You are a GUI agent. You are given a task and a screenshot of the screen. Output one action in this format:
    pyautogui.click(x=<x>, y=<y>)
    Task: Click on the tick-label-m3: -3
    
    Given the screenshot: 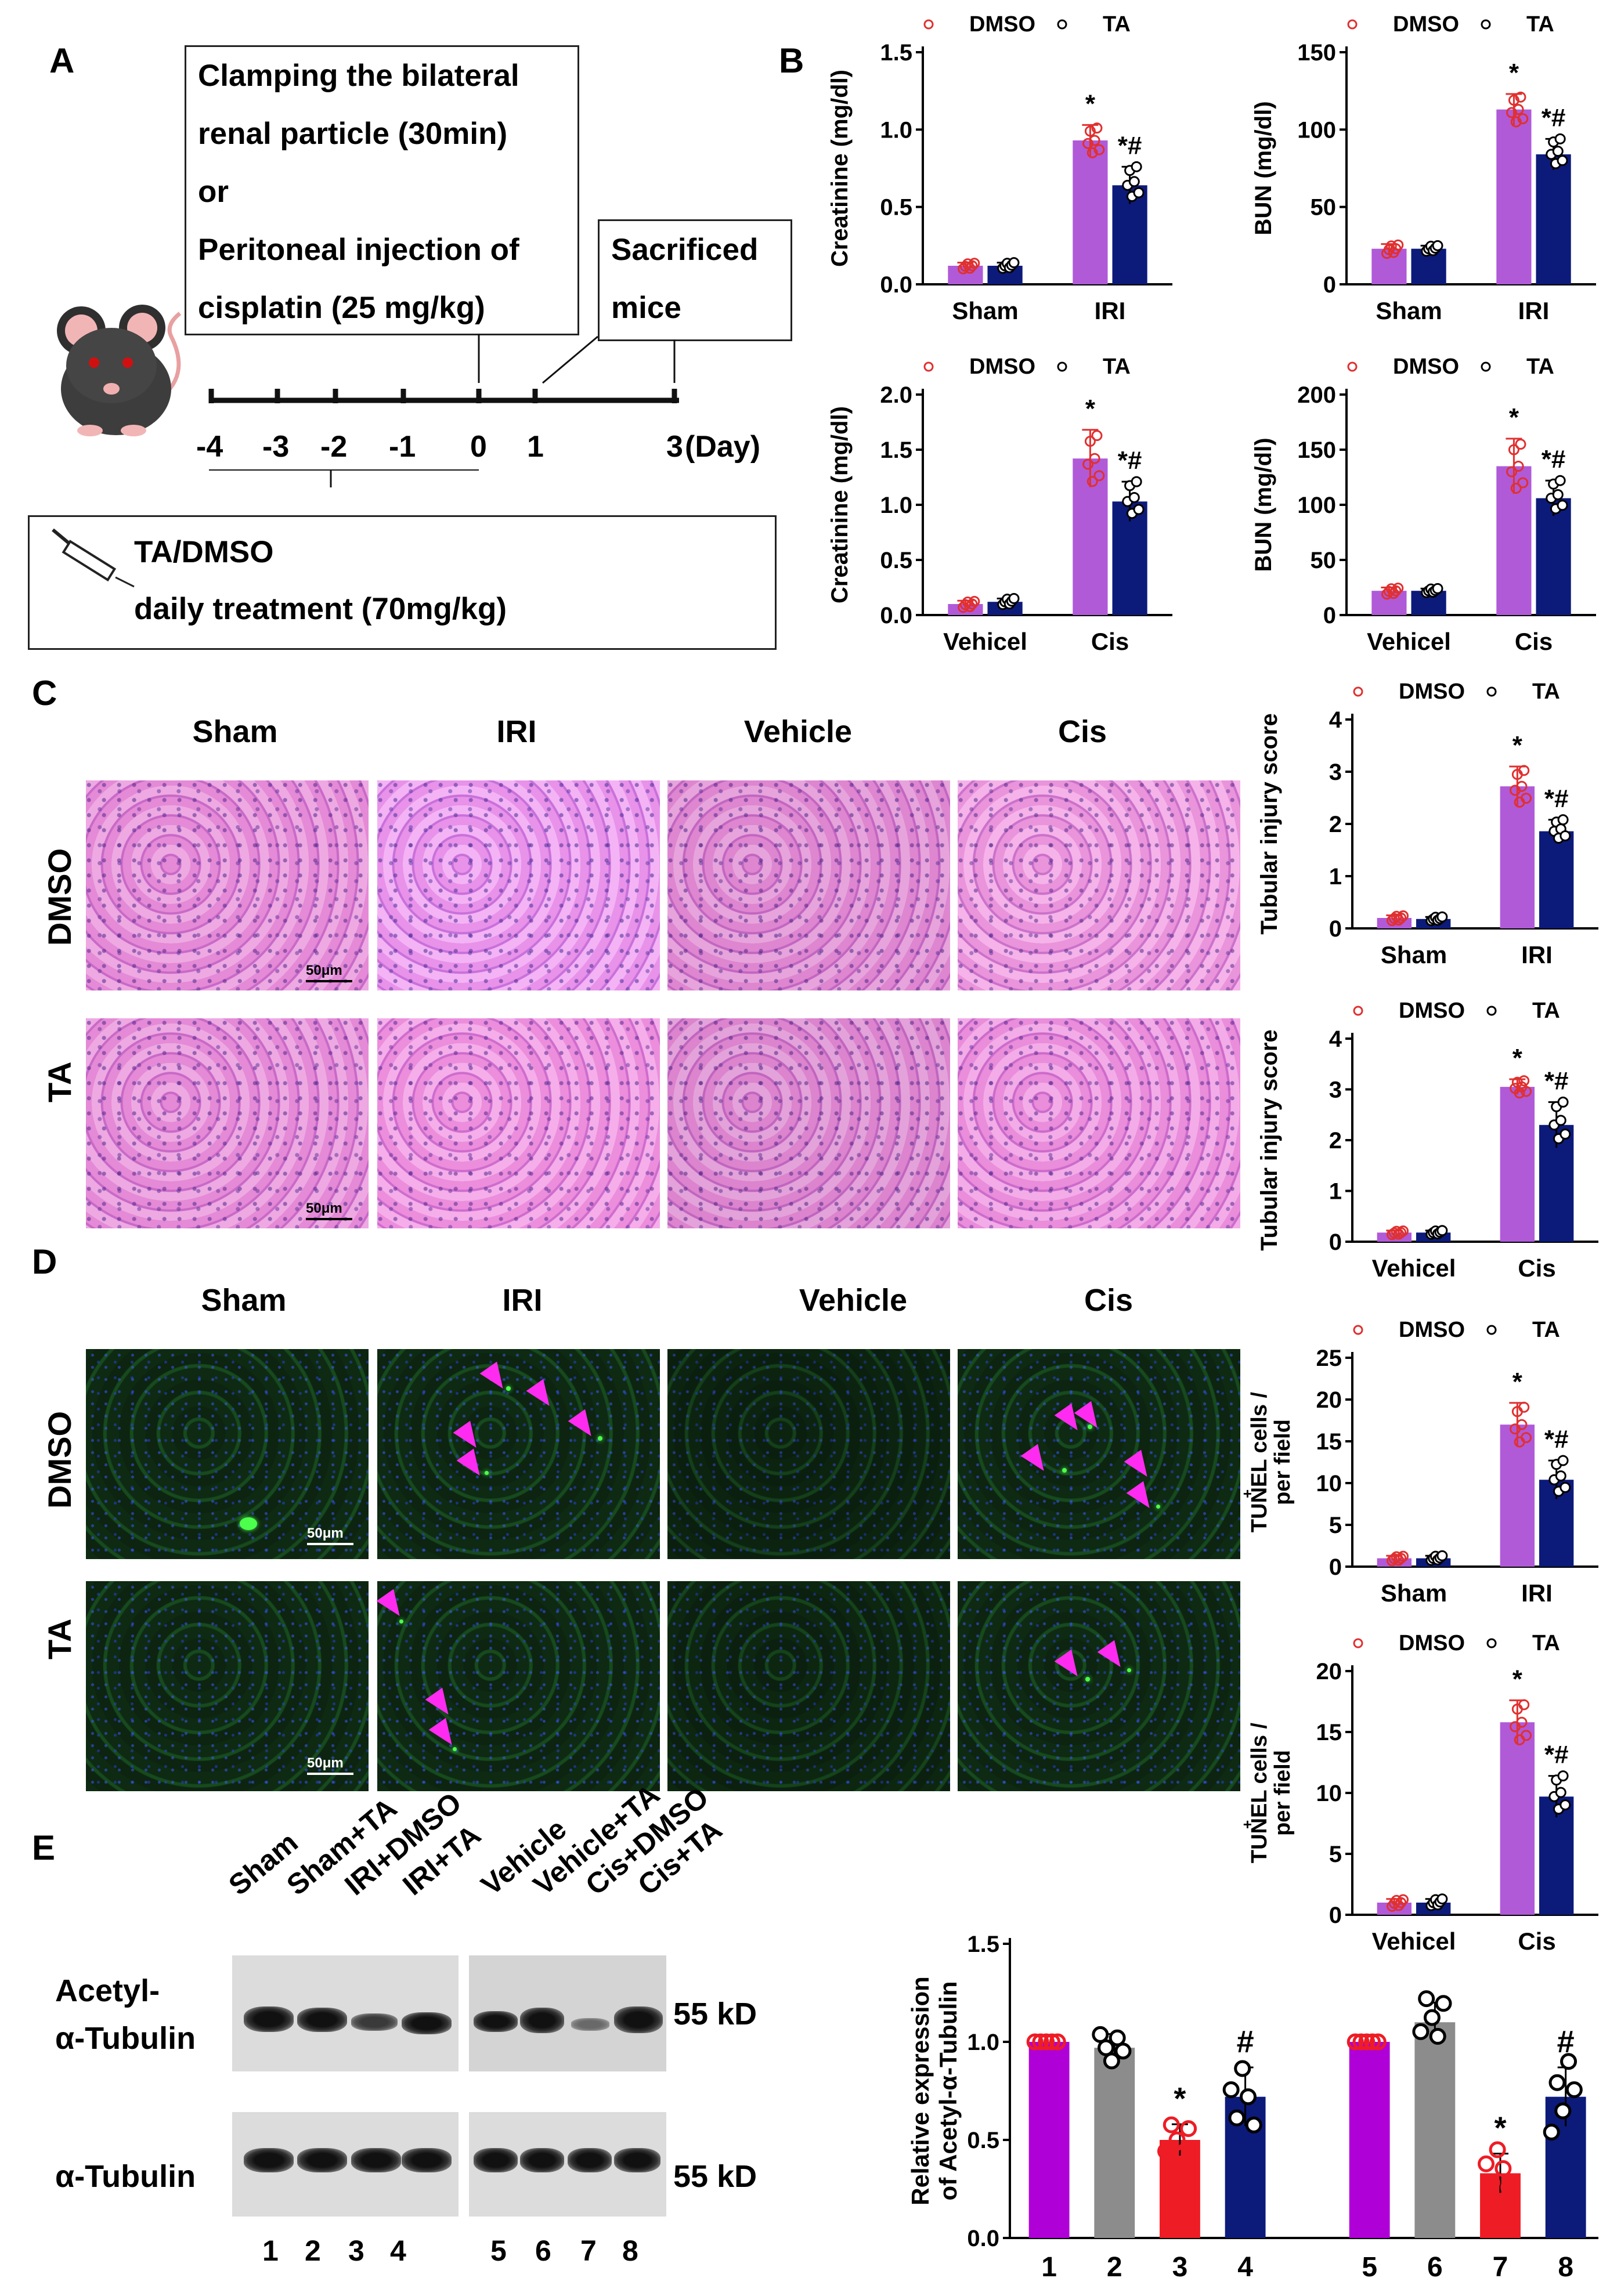 What is the action you would take?
    pyautogui.click(x=276, y=447)
    